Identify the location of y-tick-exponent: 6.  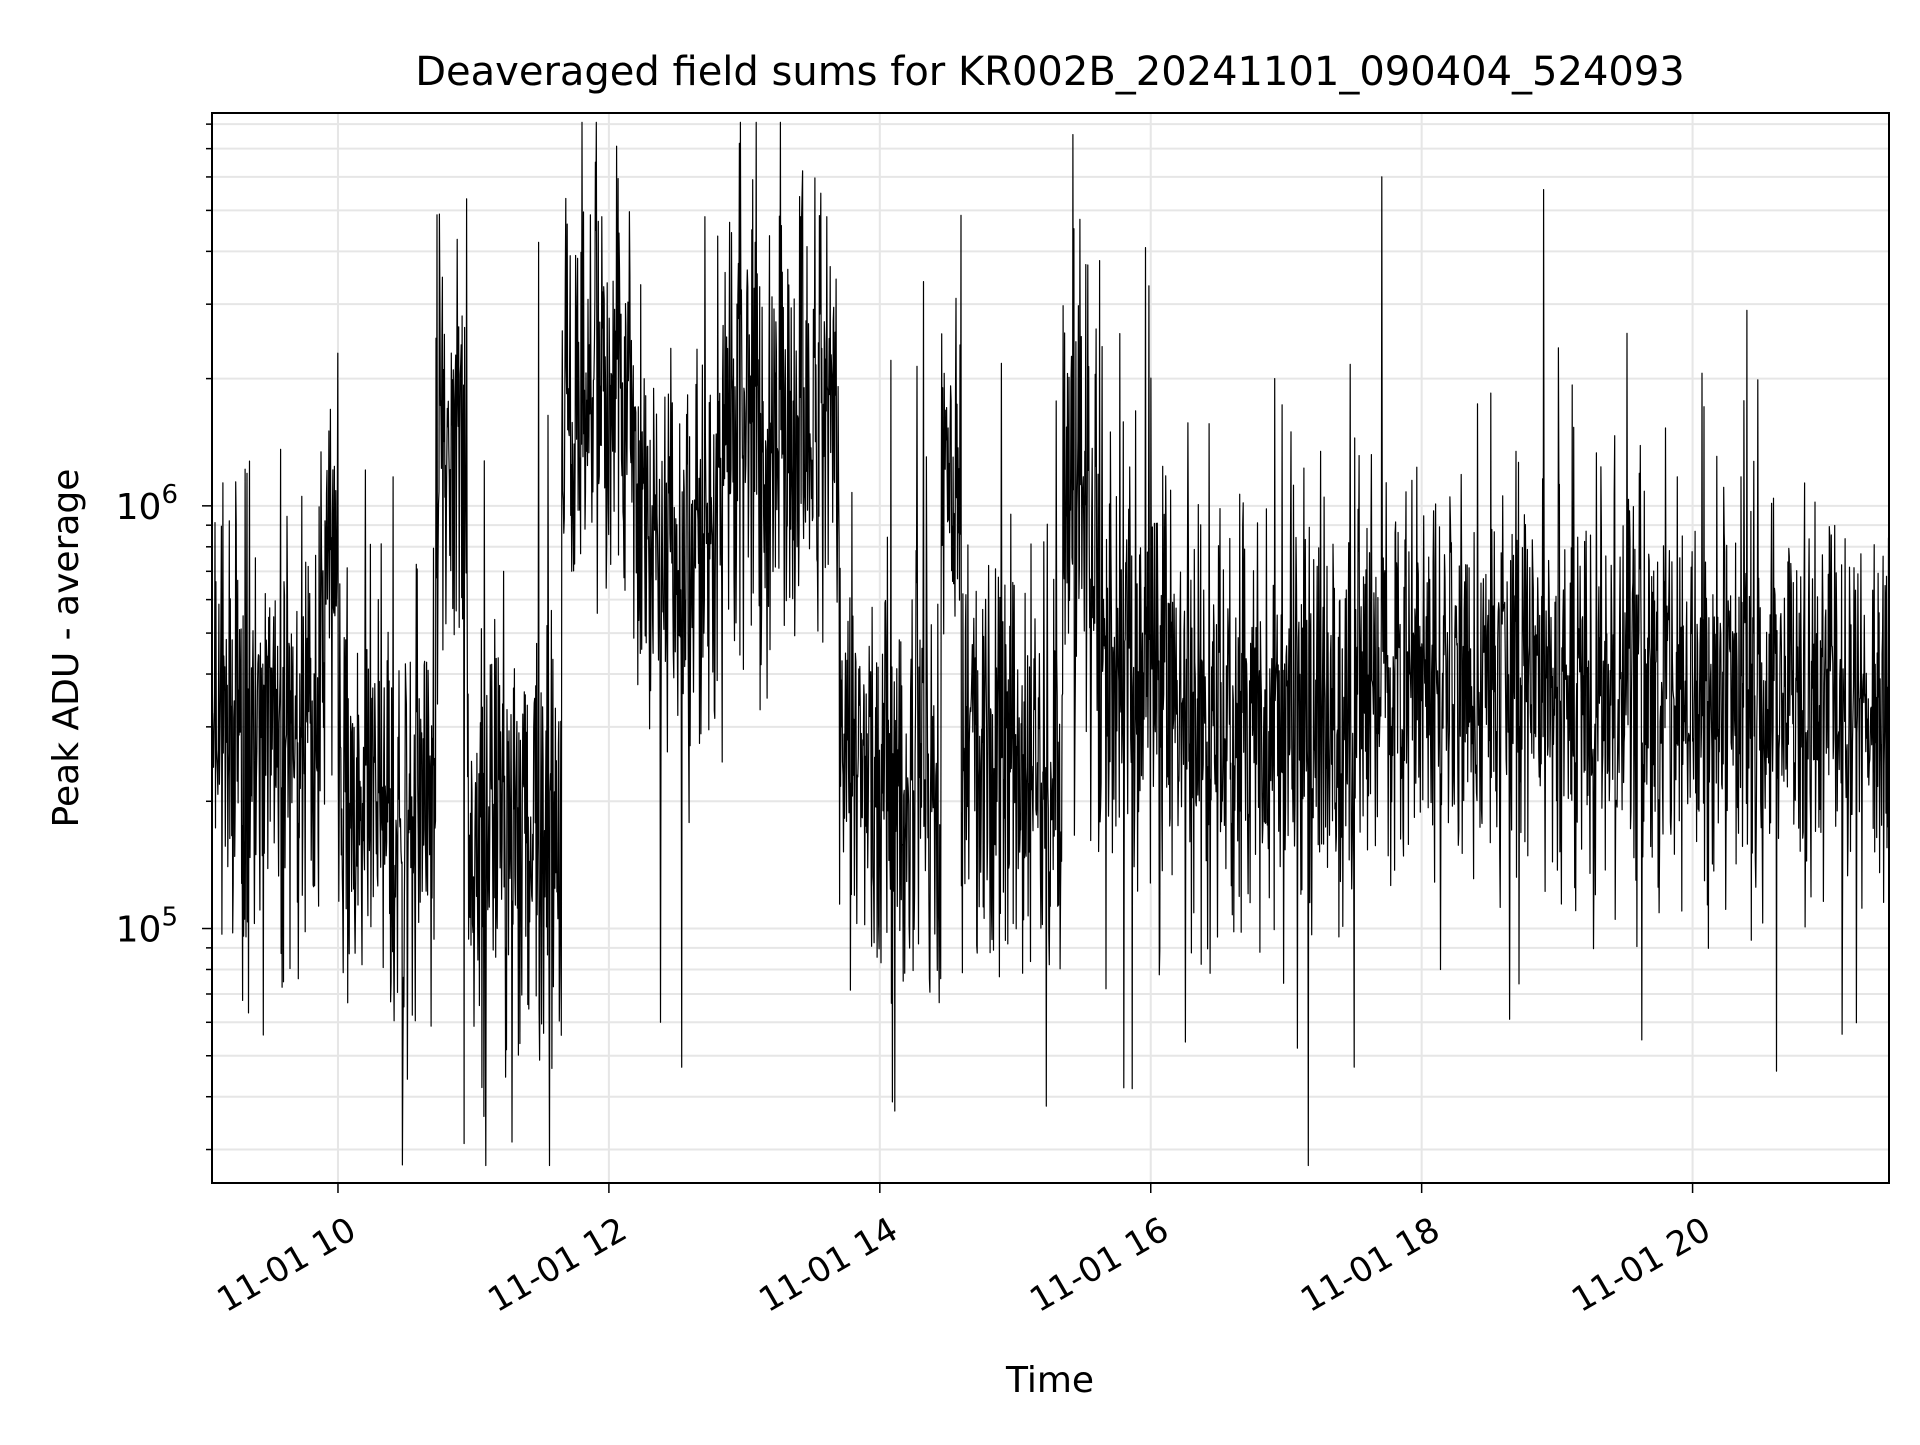
(169, 495).